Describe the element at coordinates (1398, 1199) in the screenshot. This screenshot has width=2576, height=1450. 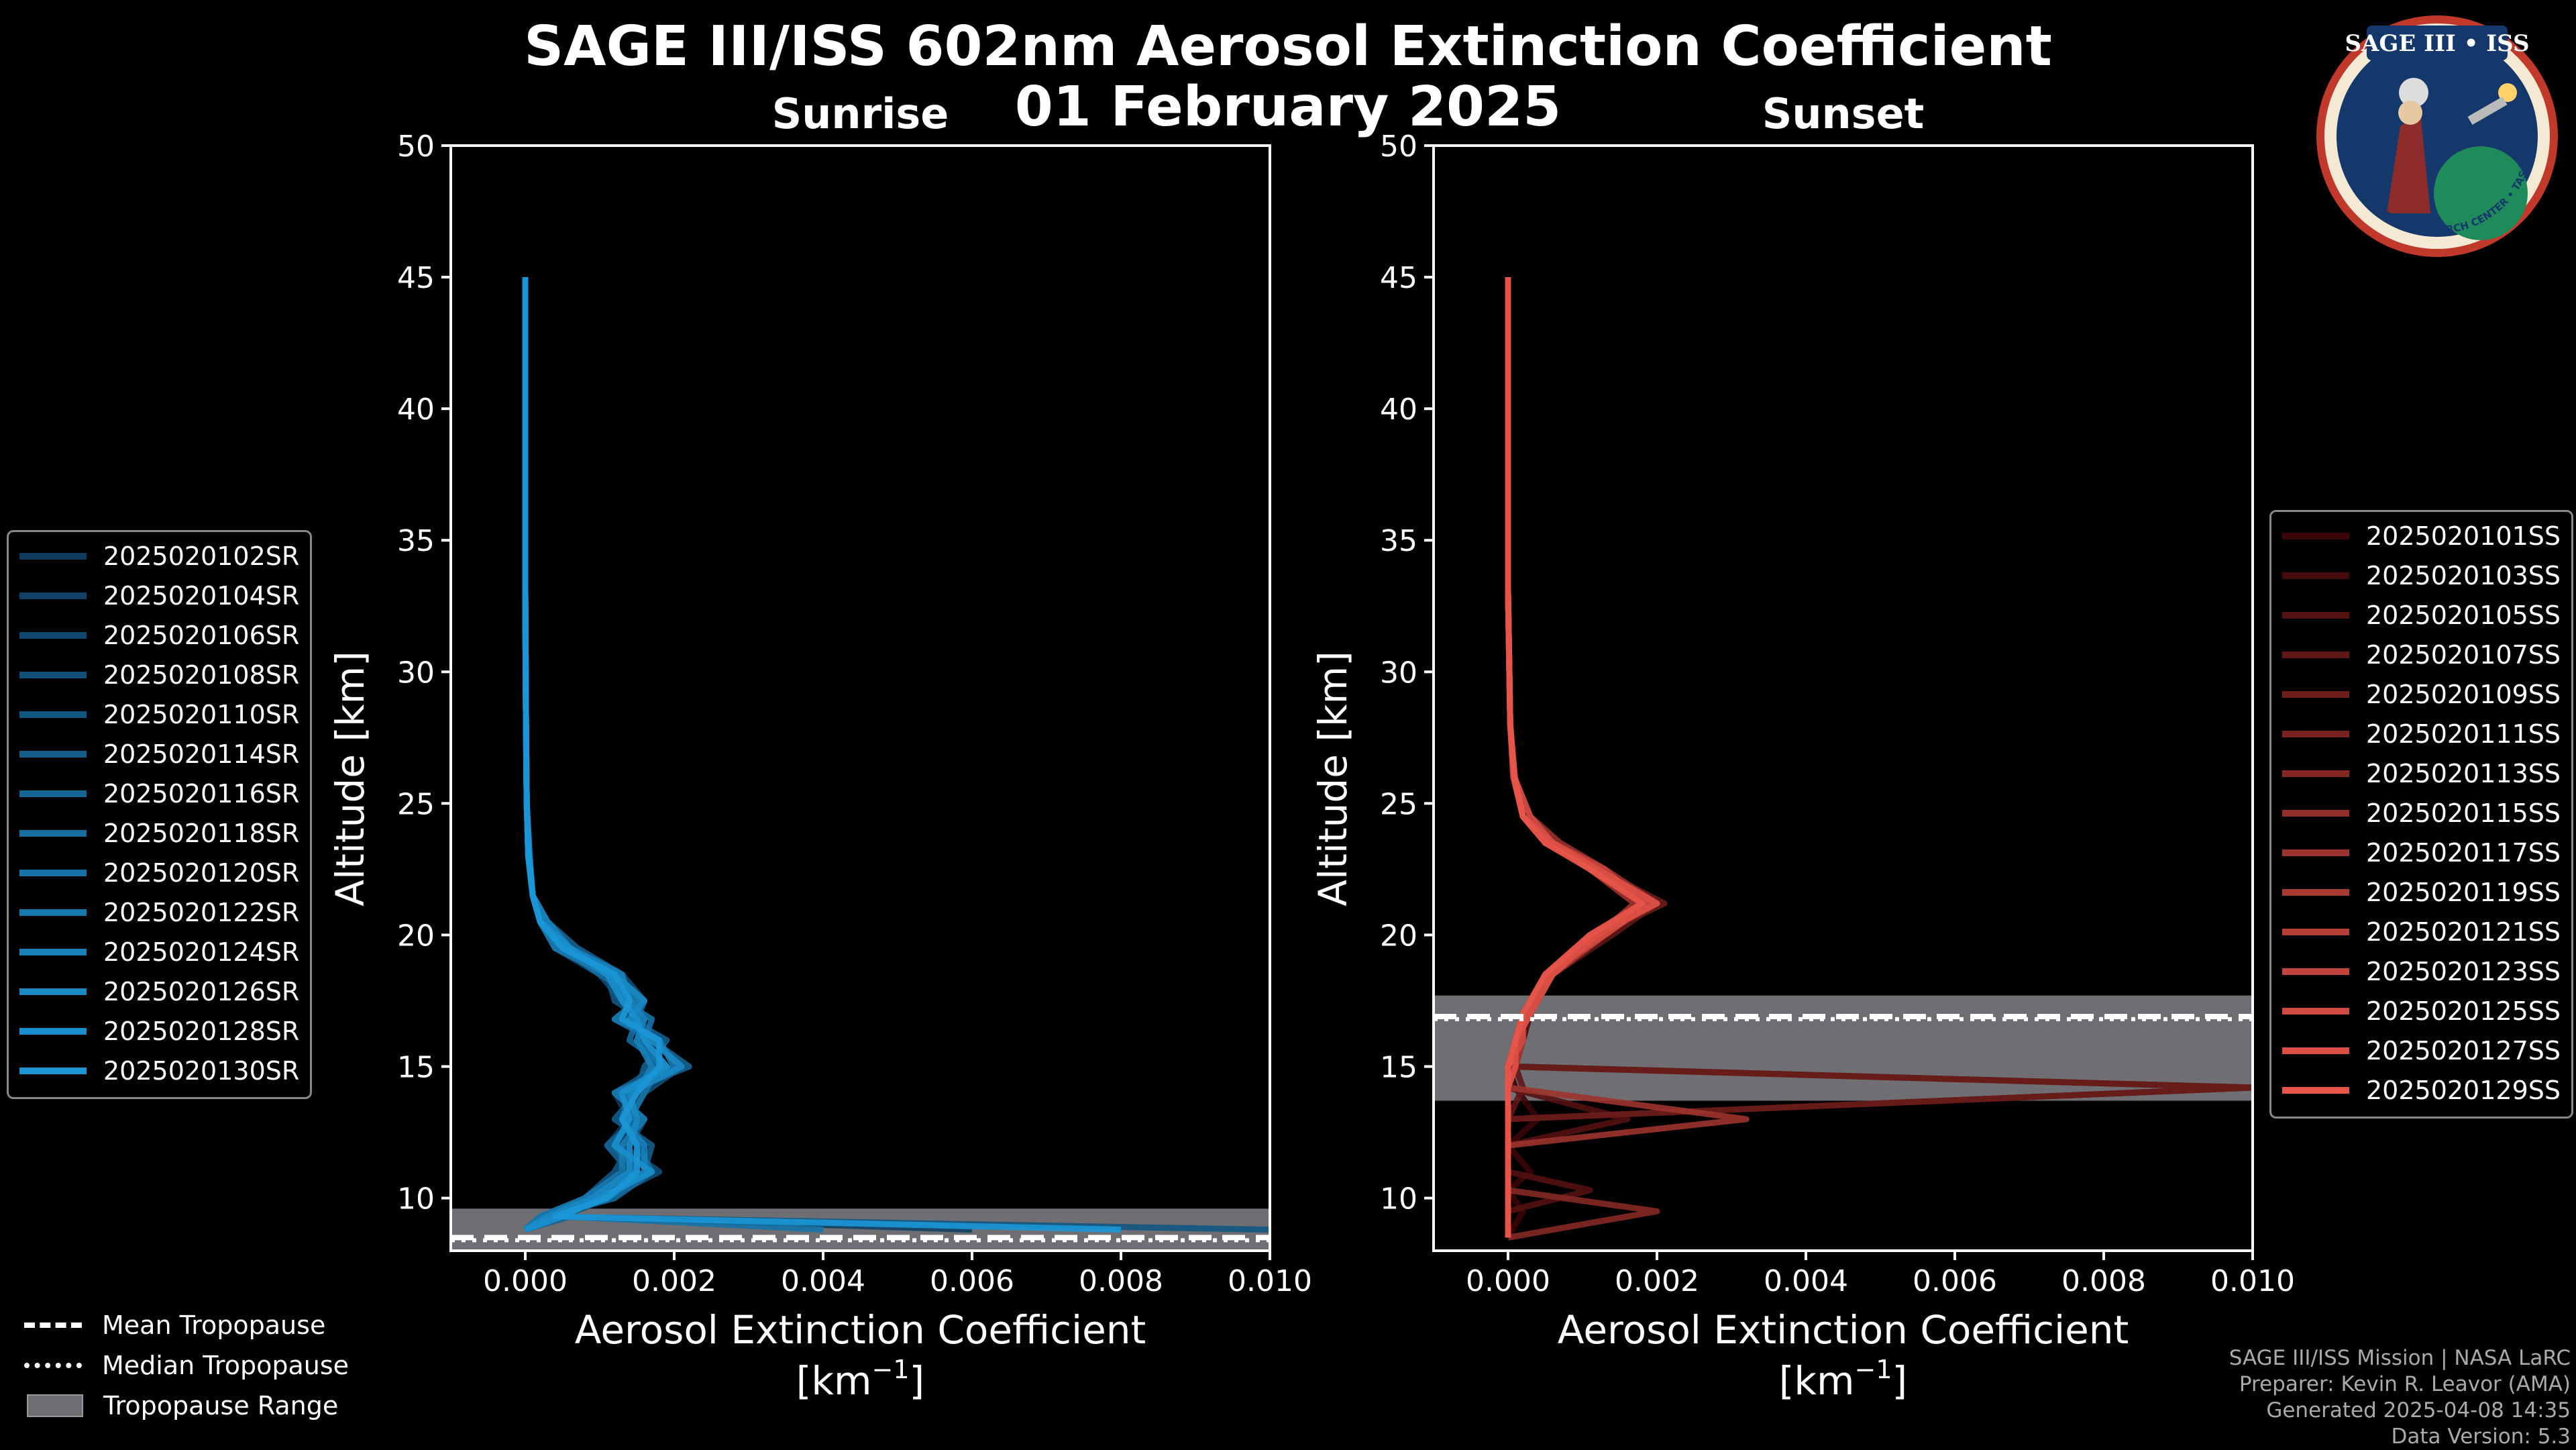
I see `y-tick-label: 10` at that location.